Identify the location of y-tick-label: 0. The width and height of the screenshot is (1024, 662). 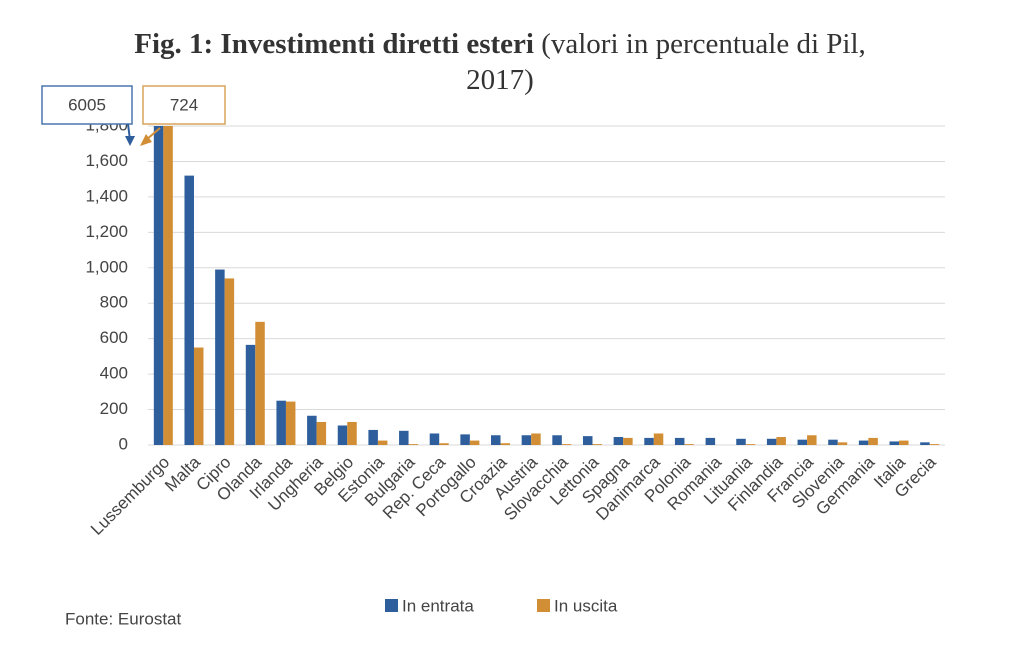
(123, 443).